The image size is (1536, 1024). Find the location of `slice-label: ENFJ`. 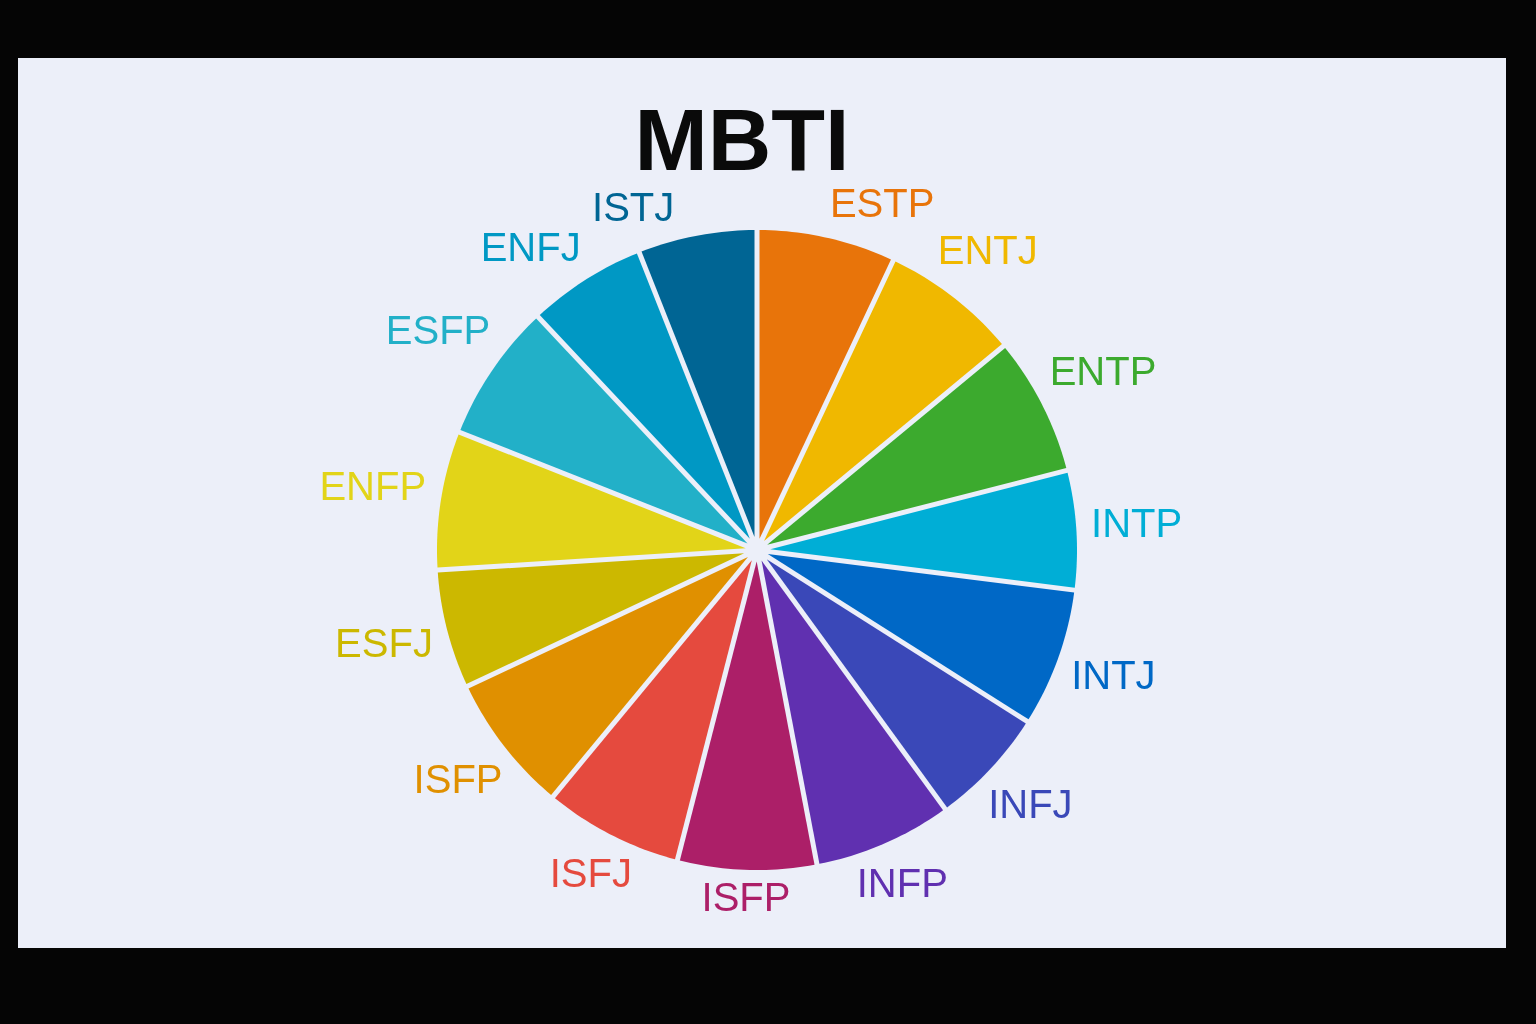

slice-label: ENFJ is located at coordinates (530, 246).